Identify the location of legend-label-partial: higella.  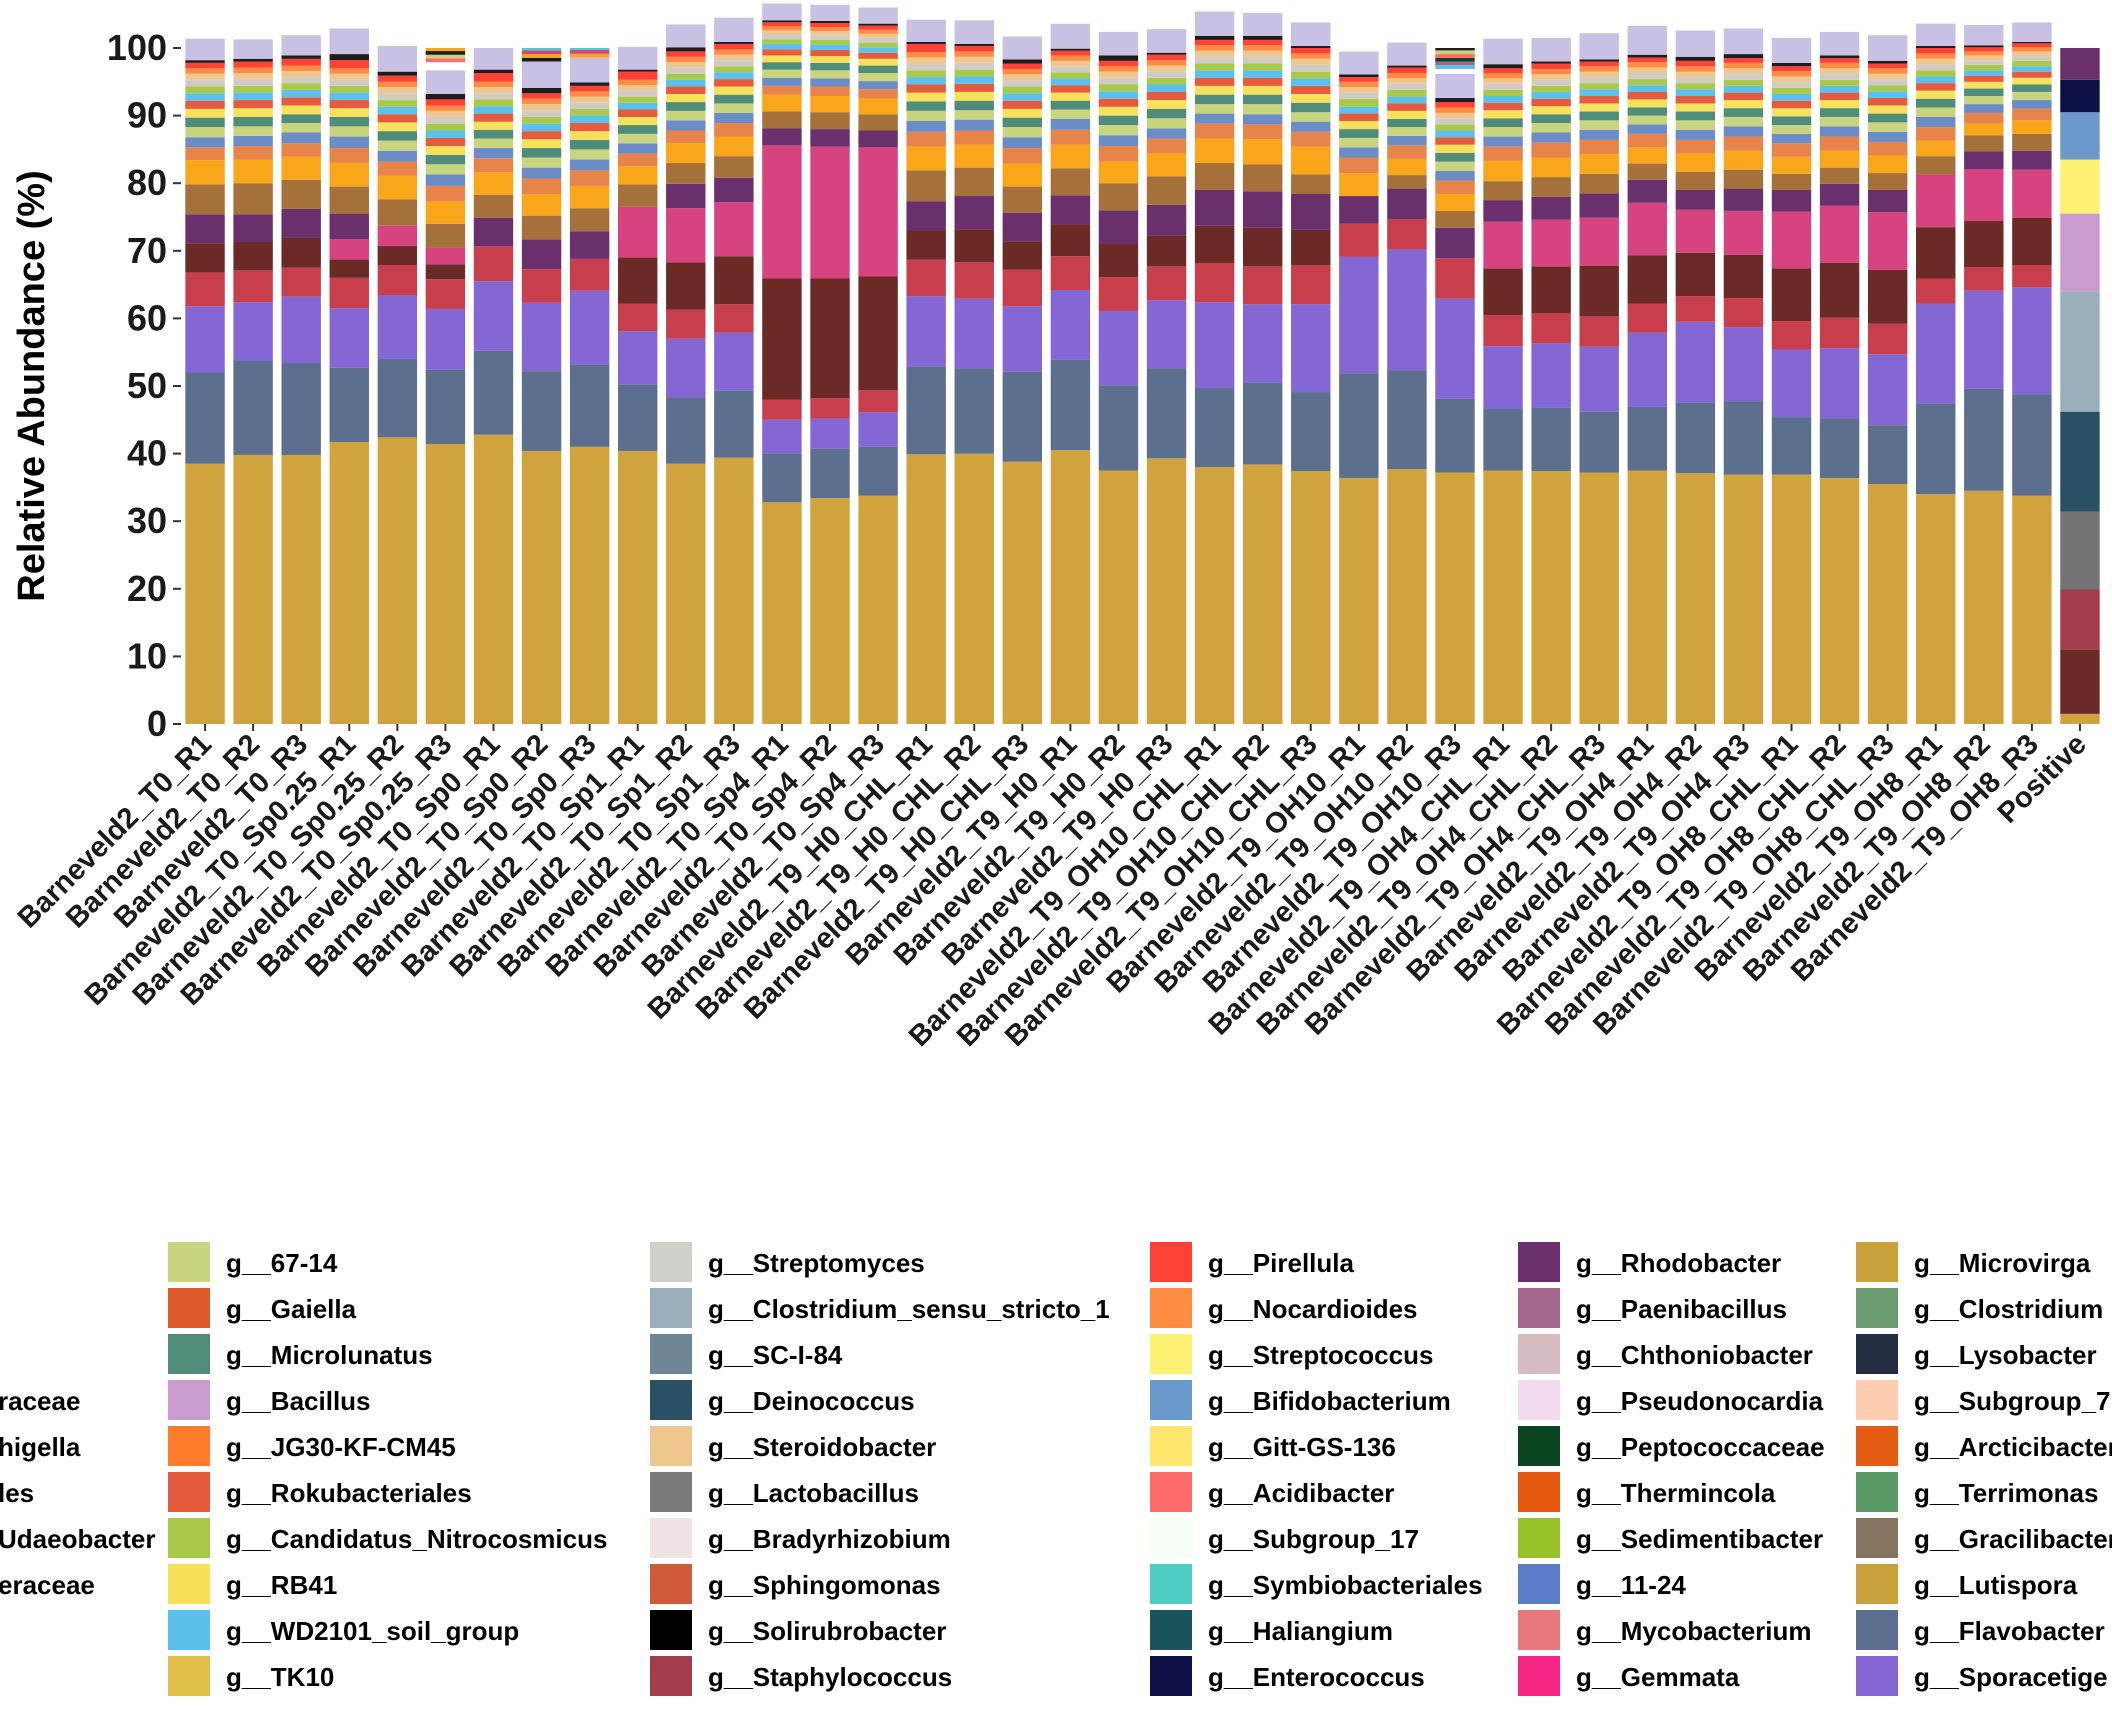
(40, 1447).